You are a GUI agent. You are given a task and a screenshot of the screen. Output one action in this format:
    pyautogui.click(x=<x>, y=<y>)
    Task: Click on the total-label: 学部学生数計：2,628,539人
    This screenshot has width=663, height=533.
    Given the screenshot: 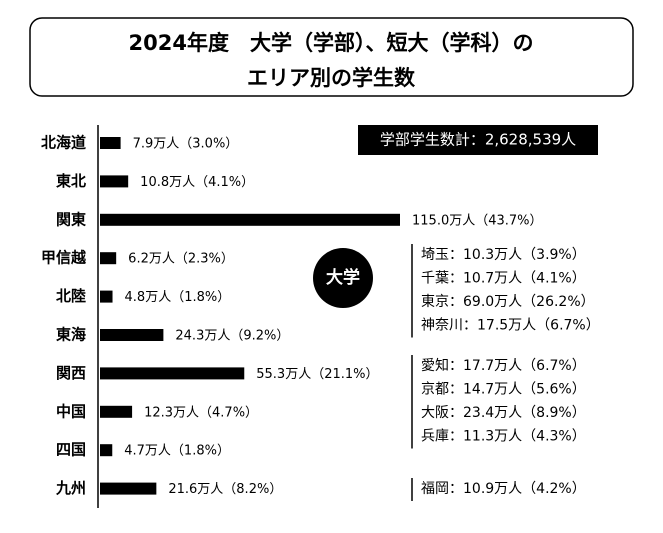 What is the action you would take?
    pyautogui.click(x=478, y=140)
    